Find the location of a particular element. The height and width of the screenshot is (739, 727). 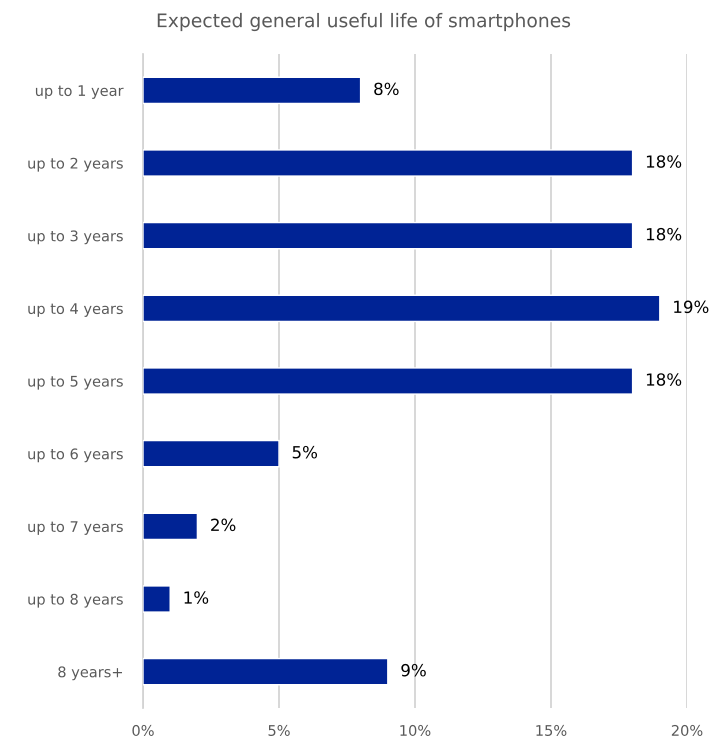

y-tick-label: up to 2 years is located at coordinates (75, 165).